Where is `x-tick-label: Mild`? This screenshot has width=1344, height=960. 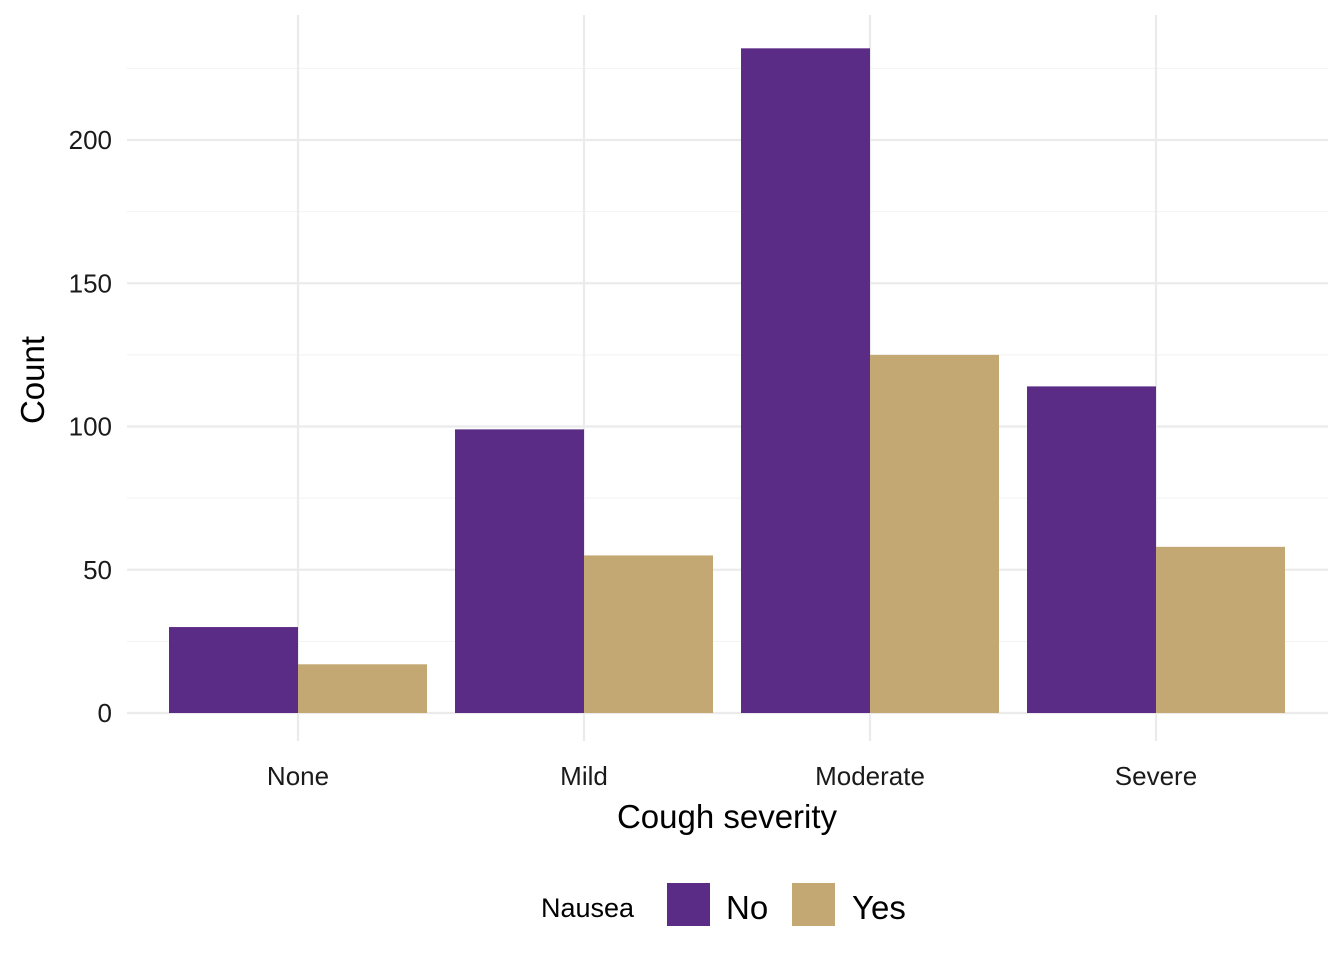 x-tick-label: Mild is located at coordinates (584, 776).